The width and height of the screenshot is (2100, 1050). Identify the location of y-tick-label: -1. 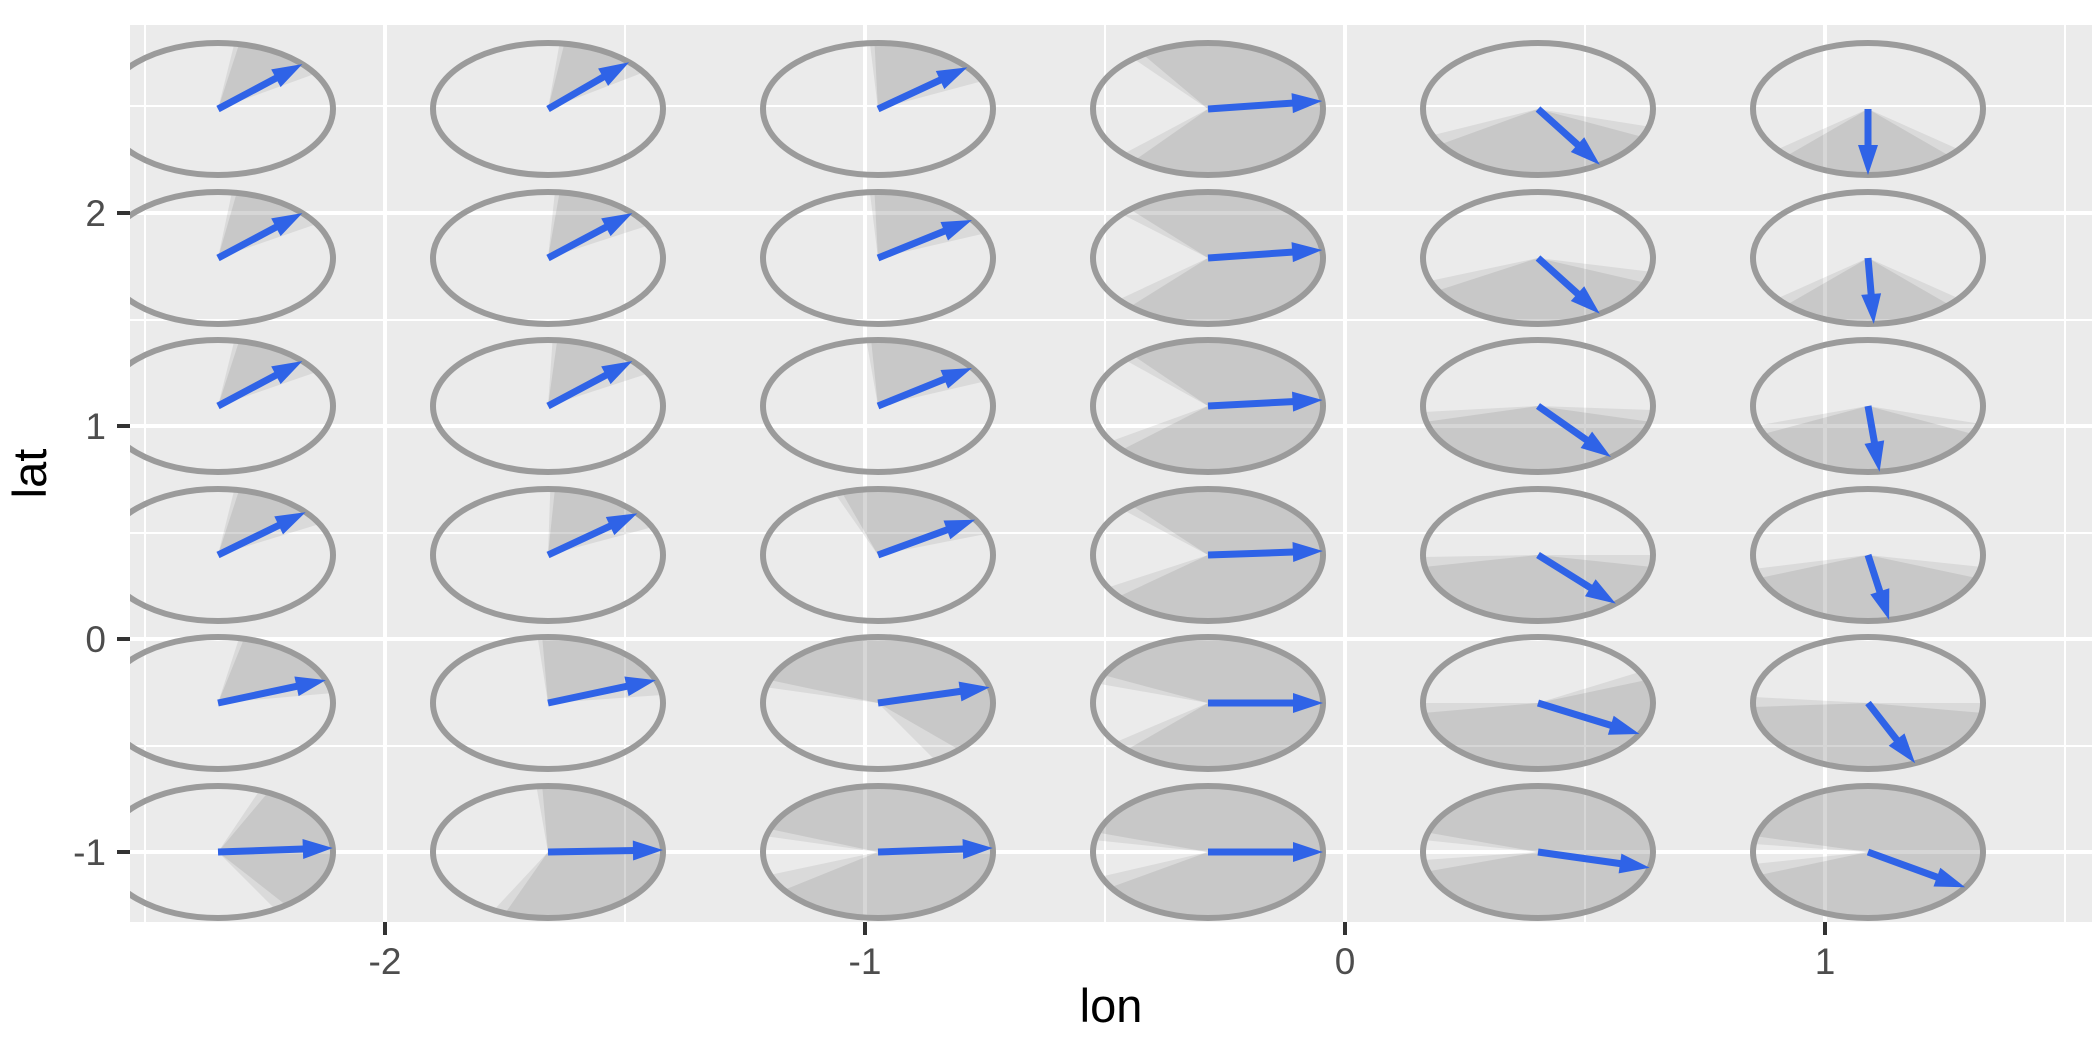
(89, 852).